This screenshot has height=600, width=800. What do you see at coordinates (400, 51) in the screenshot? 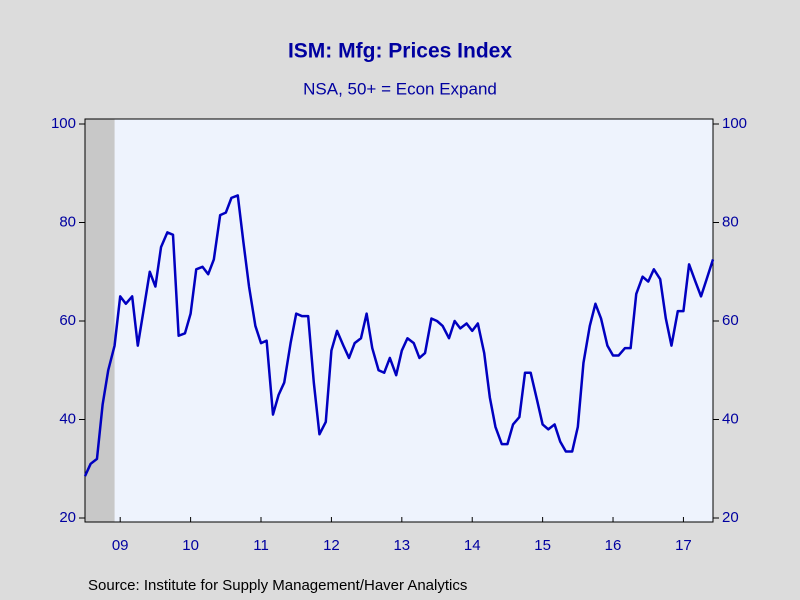
I see `chart-title: ISM: Mfg: Prices Index` at bounding box center [400, 51].